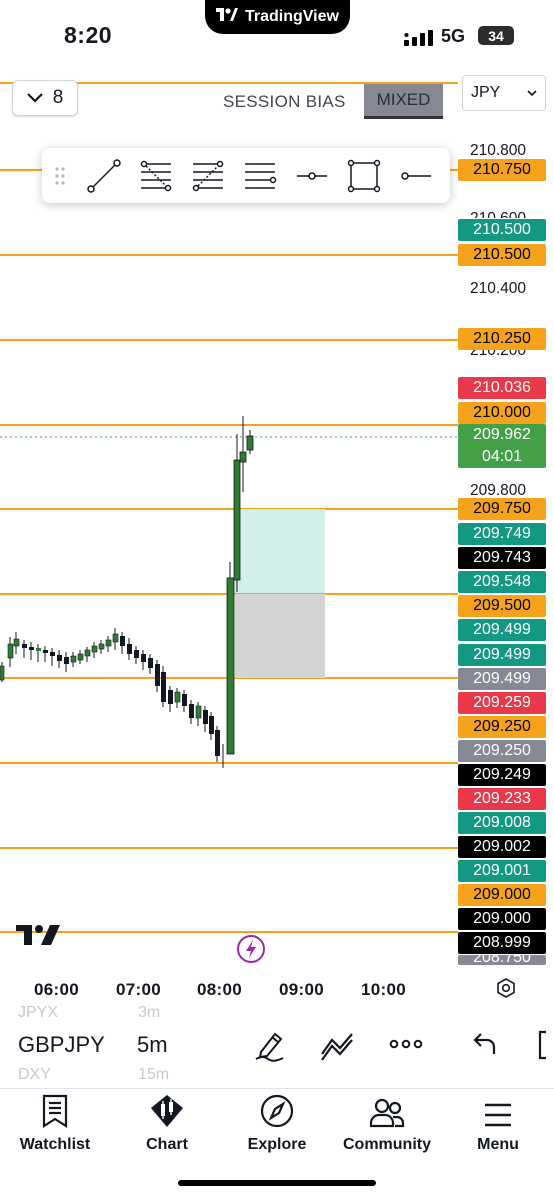 This screenshot has height=1200, width=554. What do you see at coordinates (504, 93) in the screenshot?
I see `currency-select: JPY` at bounding box center [504, 93].